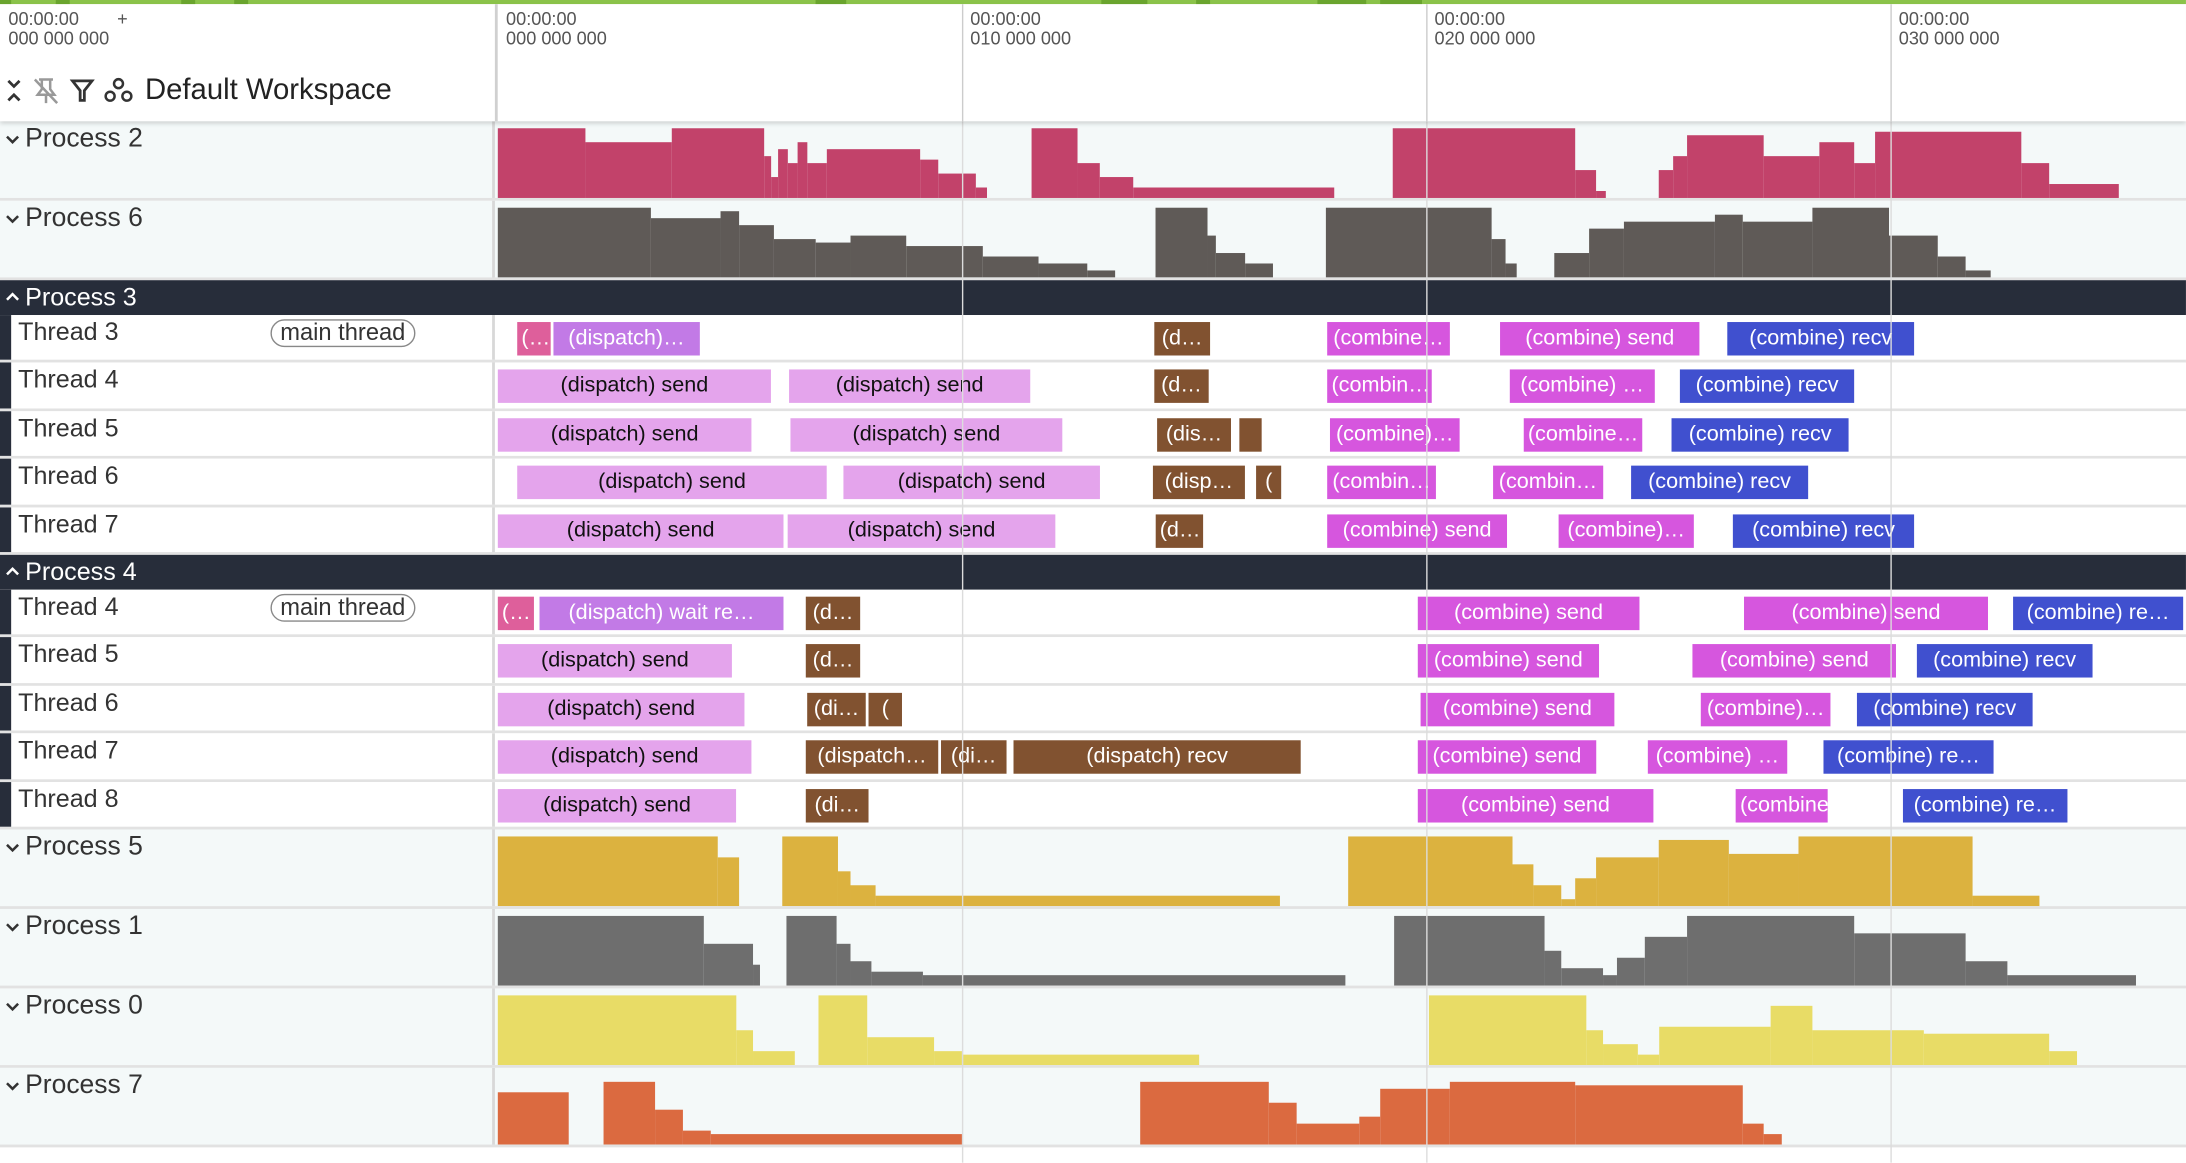 The width and height of the screenshot is (2186, 1163). I want to click on process-track-header: Process 1, so click(247, 947).